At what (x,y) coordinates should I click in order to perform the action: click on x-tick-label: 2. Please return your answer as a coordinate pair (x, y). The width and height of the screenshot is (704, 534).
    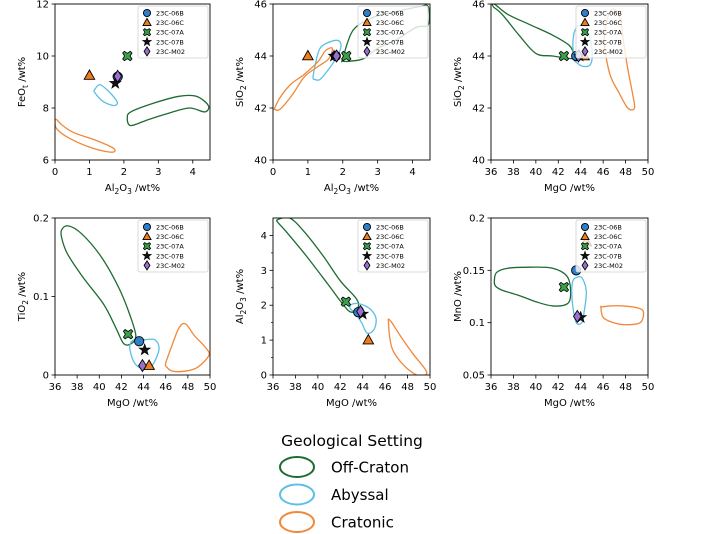
    Looking at the image, I should click on (343, 172).